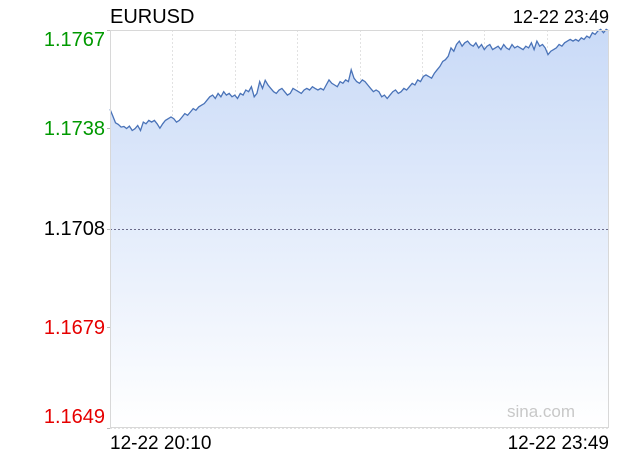 The width and height of the screenshot is (620, 460). I want to click on chart-title: EURUSD, so click(152, 17).